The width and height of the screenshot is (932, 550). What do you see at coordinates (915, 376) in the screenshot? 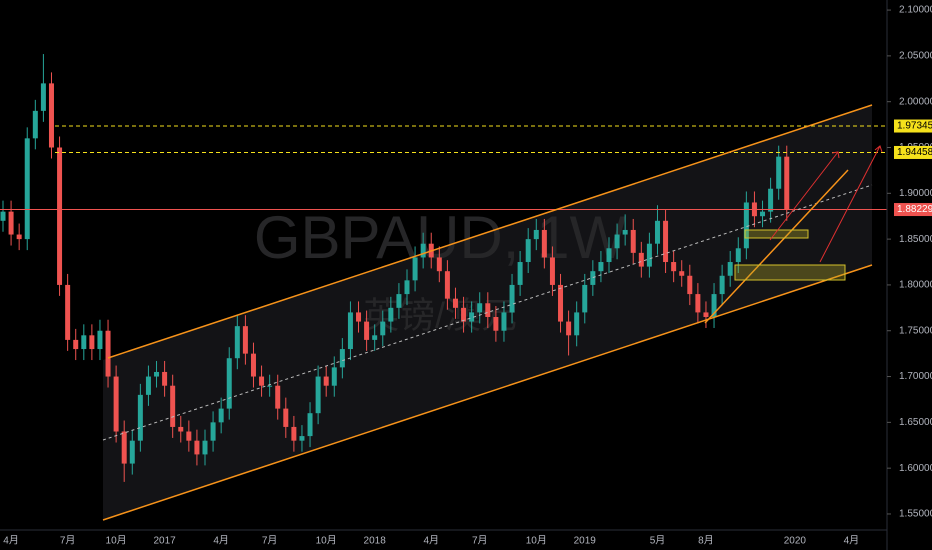
I see `y-tick-label: 1.70000` at bounding box center [915, 376].